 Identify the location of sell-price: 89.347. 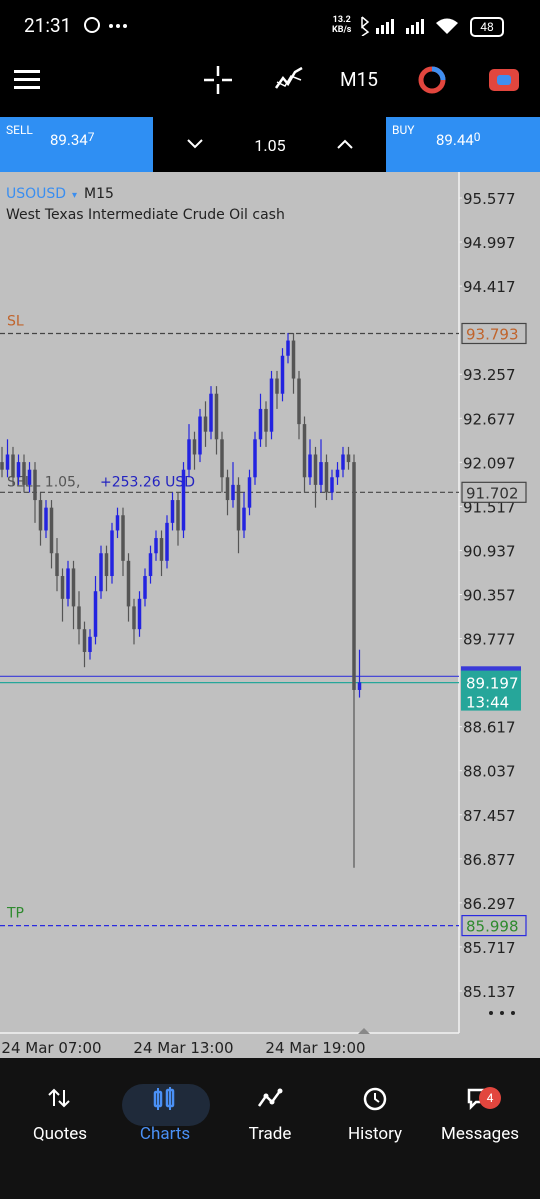
(72, 139).